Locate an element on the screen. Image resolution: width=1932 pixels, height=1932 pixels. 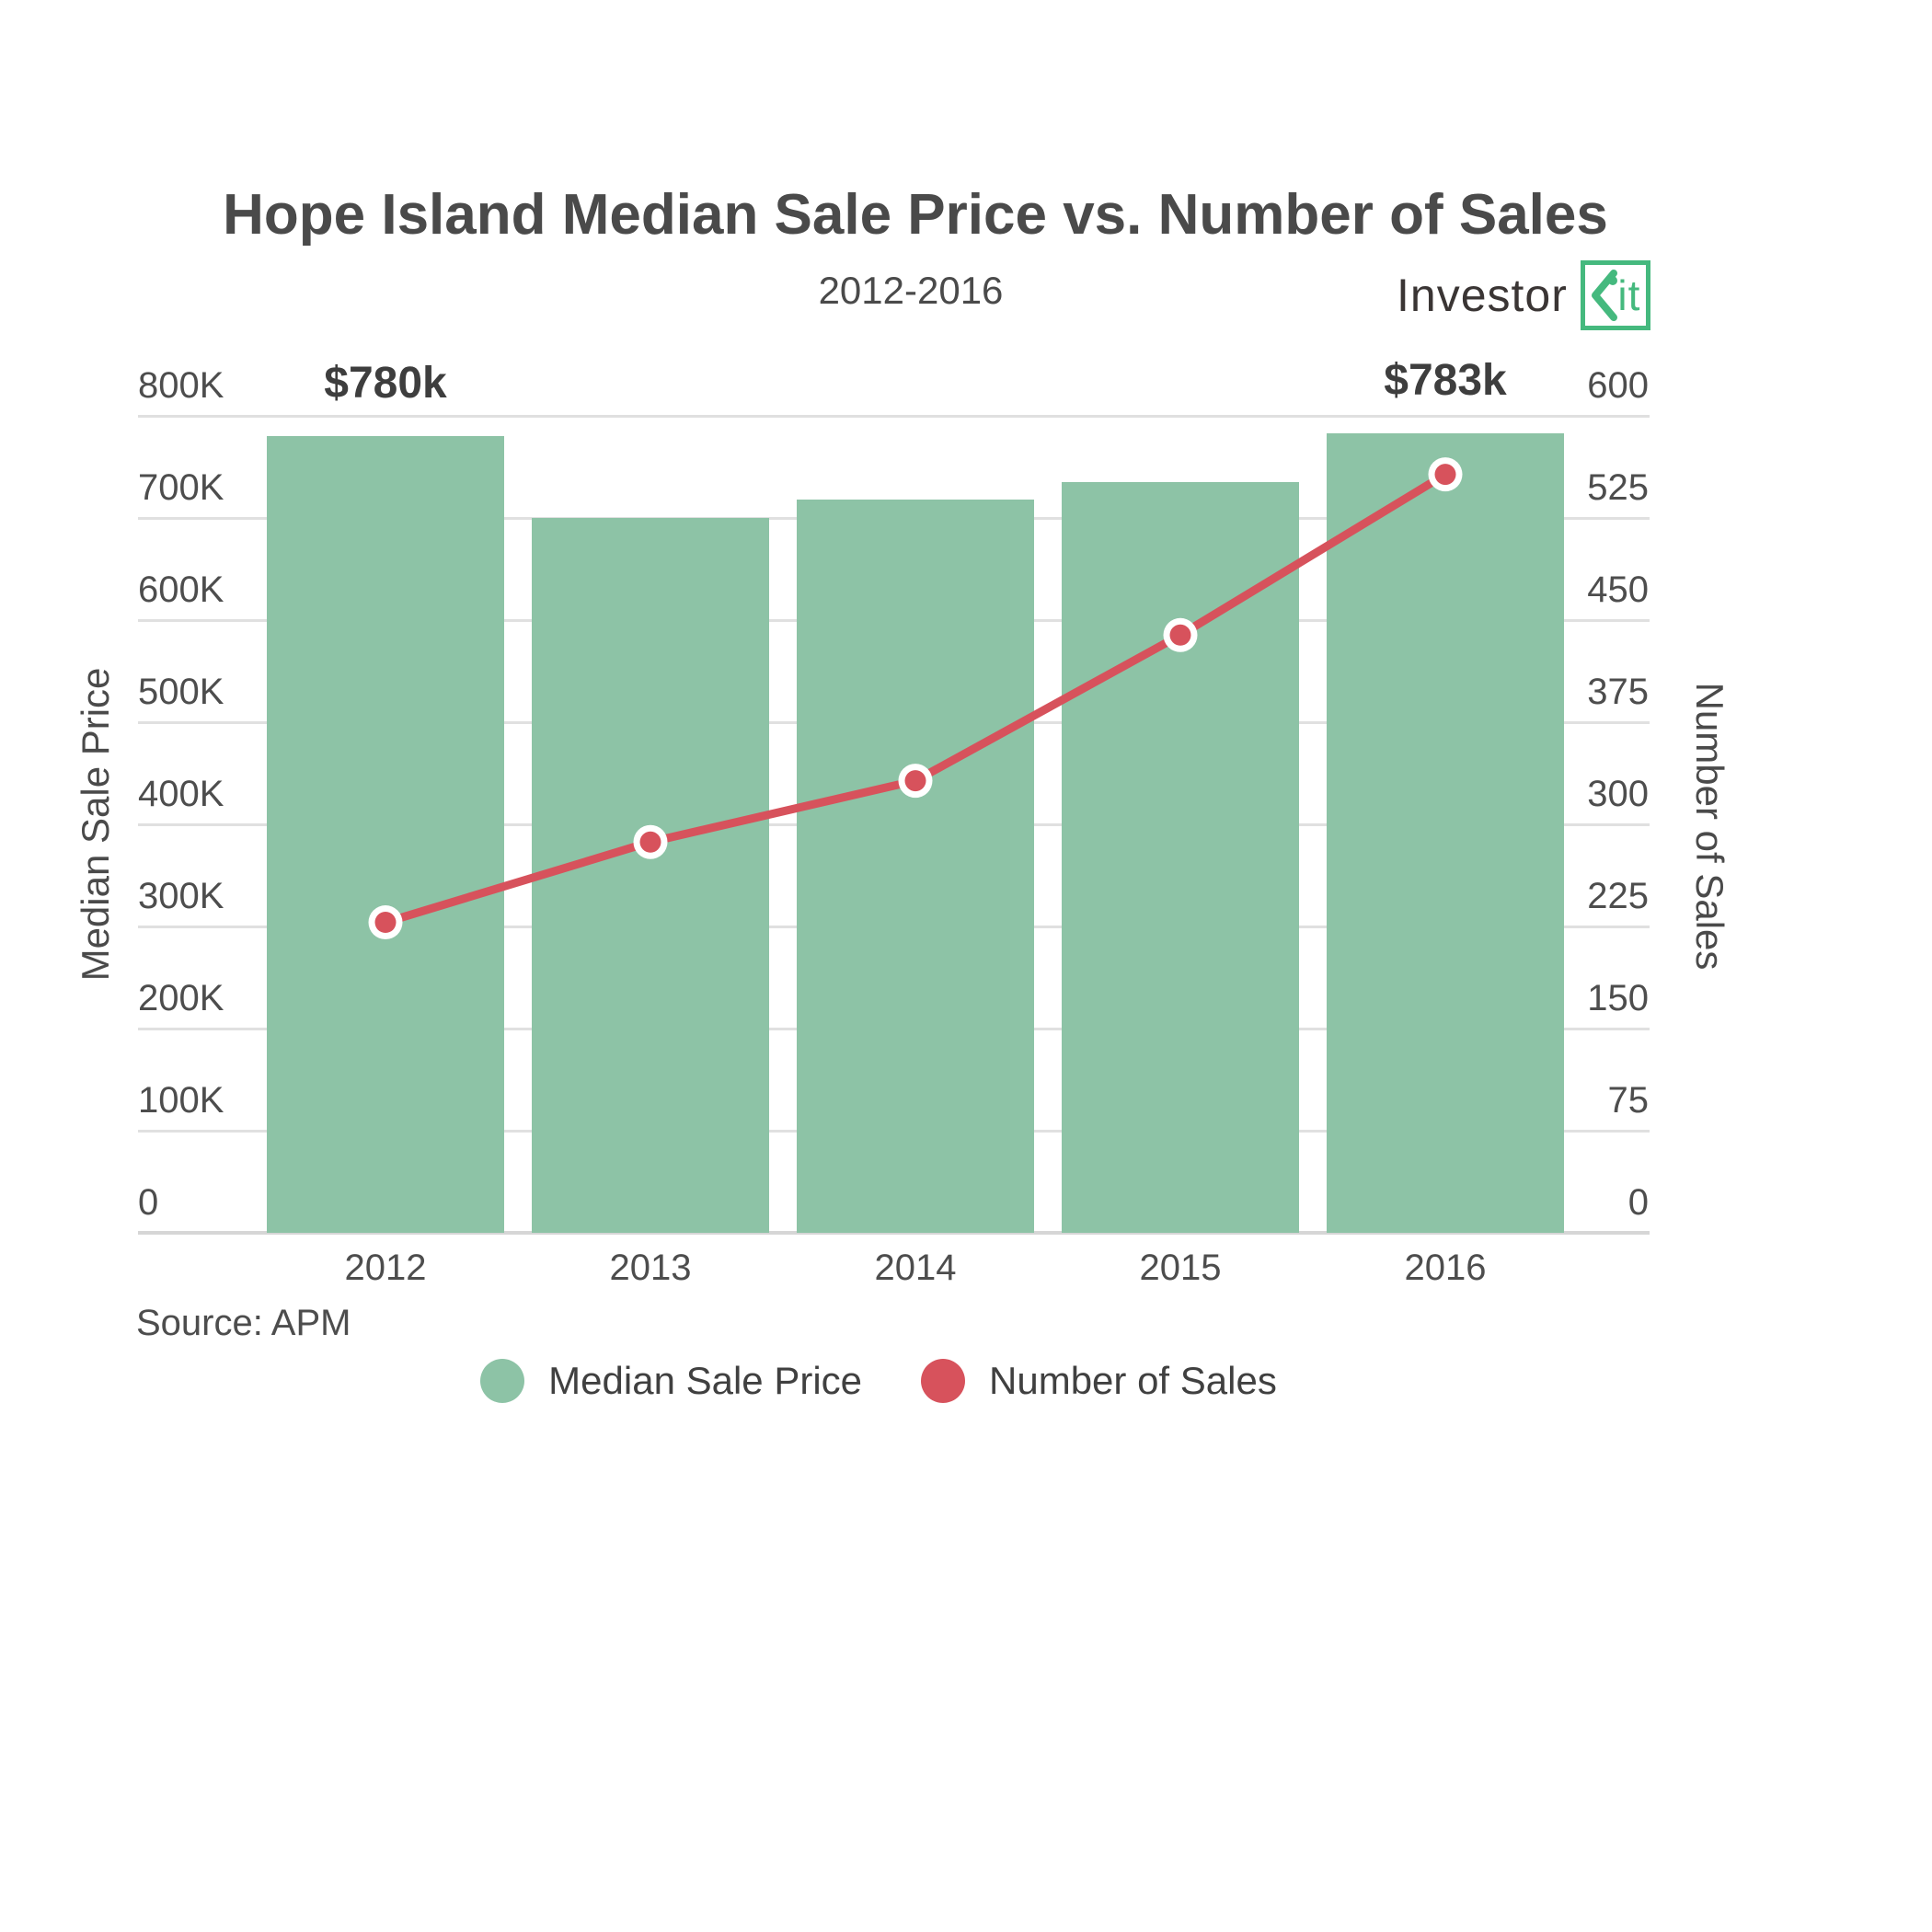
x-tick-label-2012: 2012 is located at coordinates (385, 1268).